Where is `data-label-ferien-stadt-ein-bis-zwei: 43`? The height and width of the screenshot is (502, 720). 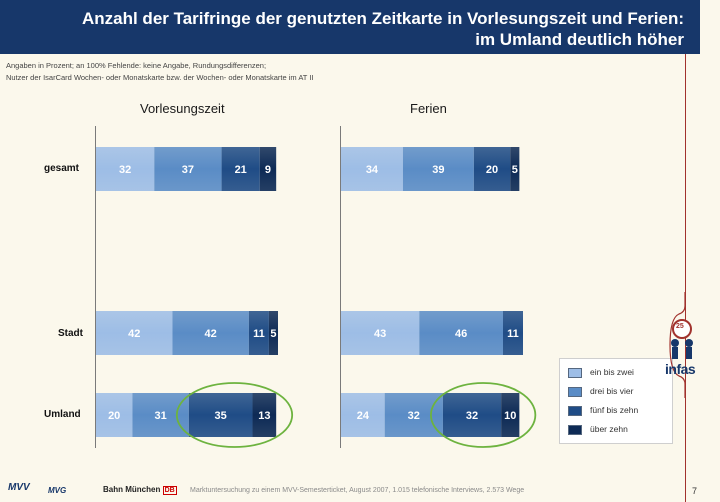 data-label-ferien-stadt-ein-bis-zwei: 43 is located at coordinates (380, 334).